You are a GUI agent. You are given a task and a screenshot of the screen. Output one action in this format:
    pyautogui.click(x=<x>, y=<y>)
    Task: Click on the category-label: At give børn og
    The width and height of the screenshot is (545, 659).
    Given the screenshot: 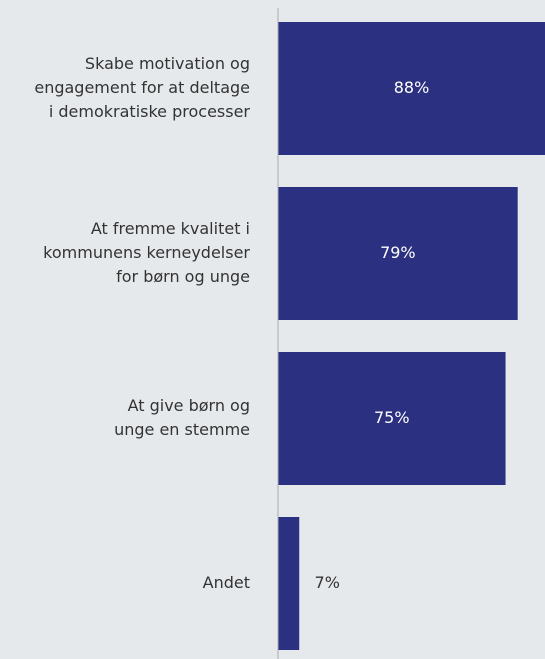 What is the action you would take?
    pyautogui.click(x=189, y=405)
    